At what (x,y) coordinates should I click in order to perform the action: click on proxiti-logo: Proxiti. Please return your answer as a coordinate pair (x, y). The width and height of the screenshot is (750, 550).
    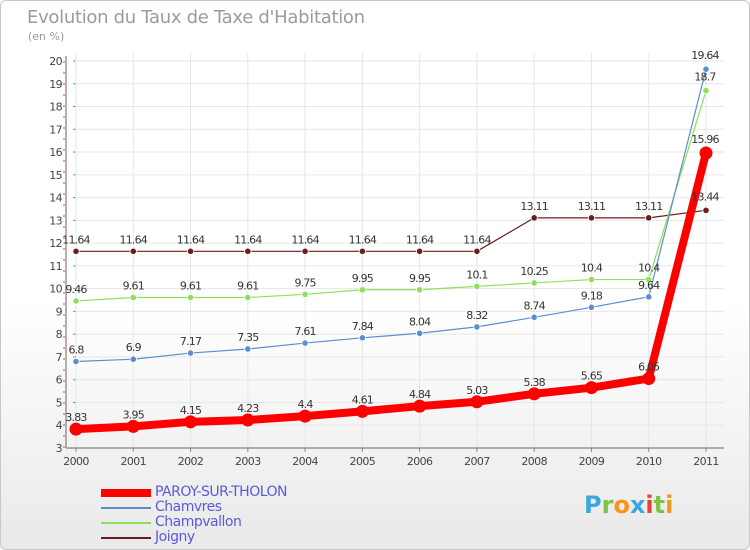
    Looking at the image, I should click on (628, 505).